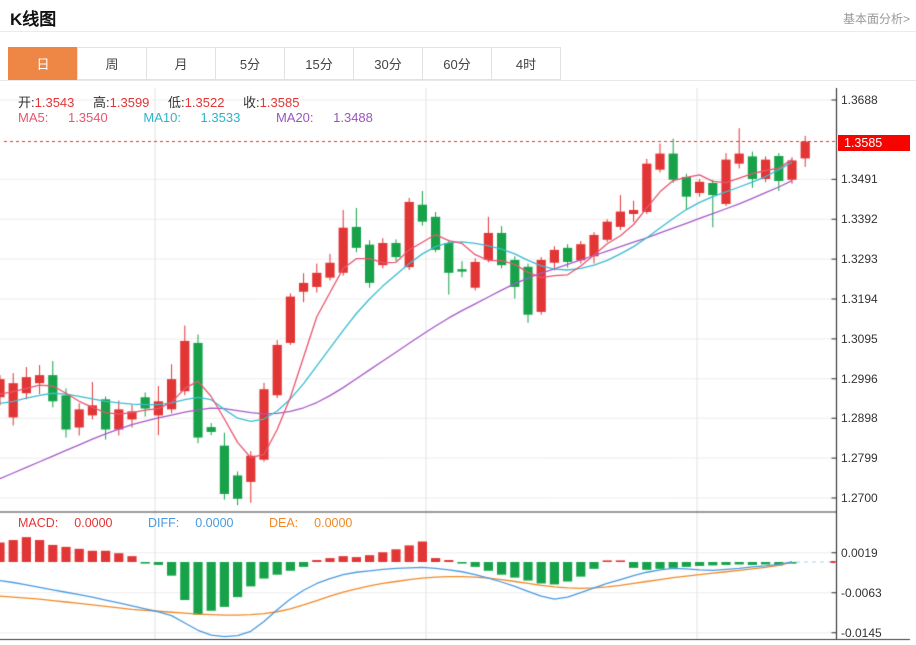 The width and height of the screenshot is (916, 645). I want to click on open-label: 开:, so click(26, 102).